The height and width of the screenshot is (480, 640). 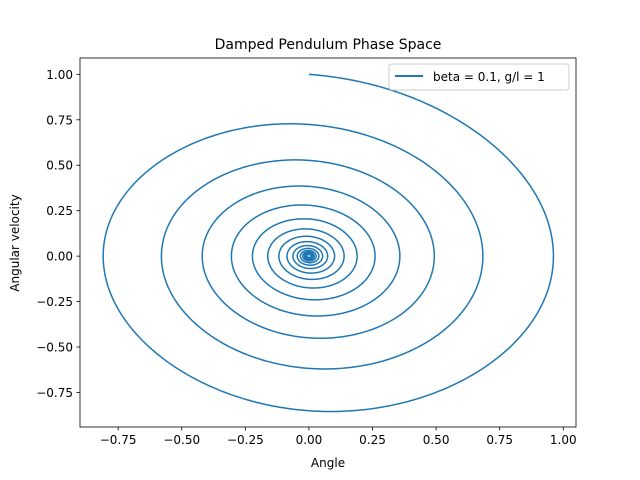 What do you see at coordinates (328, 463) in the screenshot?
I see `x-axis-label: Angle` at bounding box center [328, 463].